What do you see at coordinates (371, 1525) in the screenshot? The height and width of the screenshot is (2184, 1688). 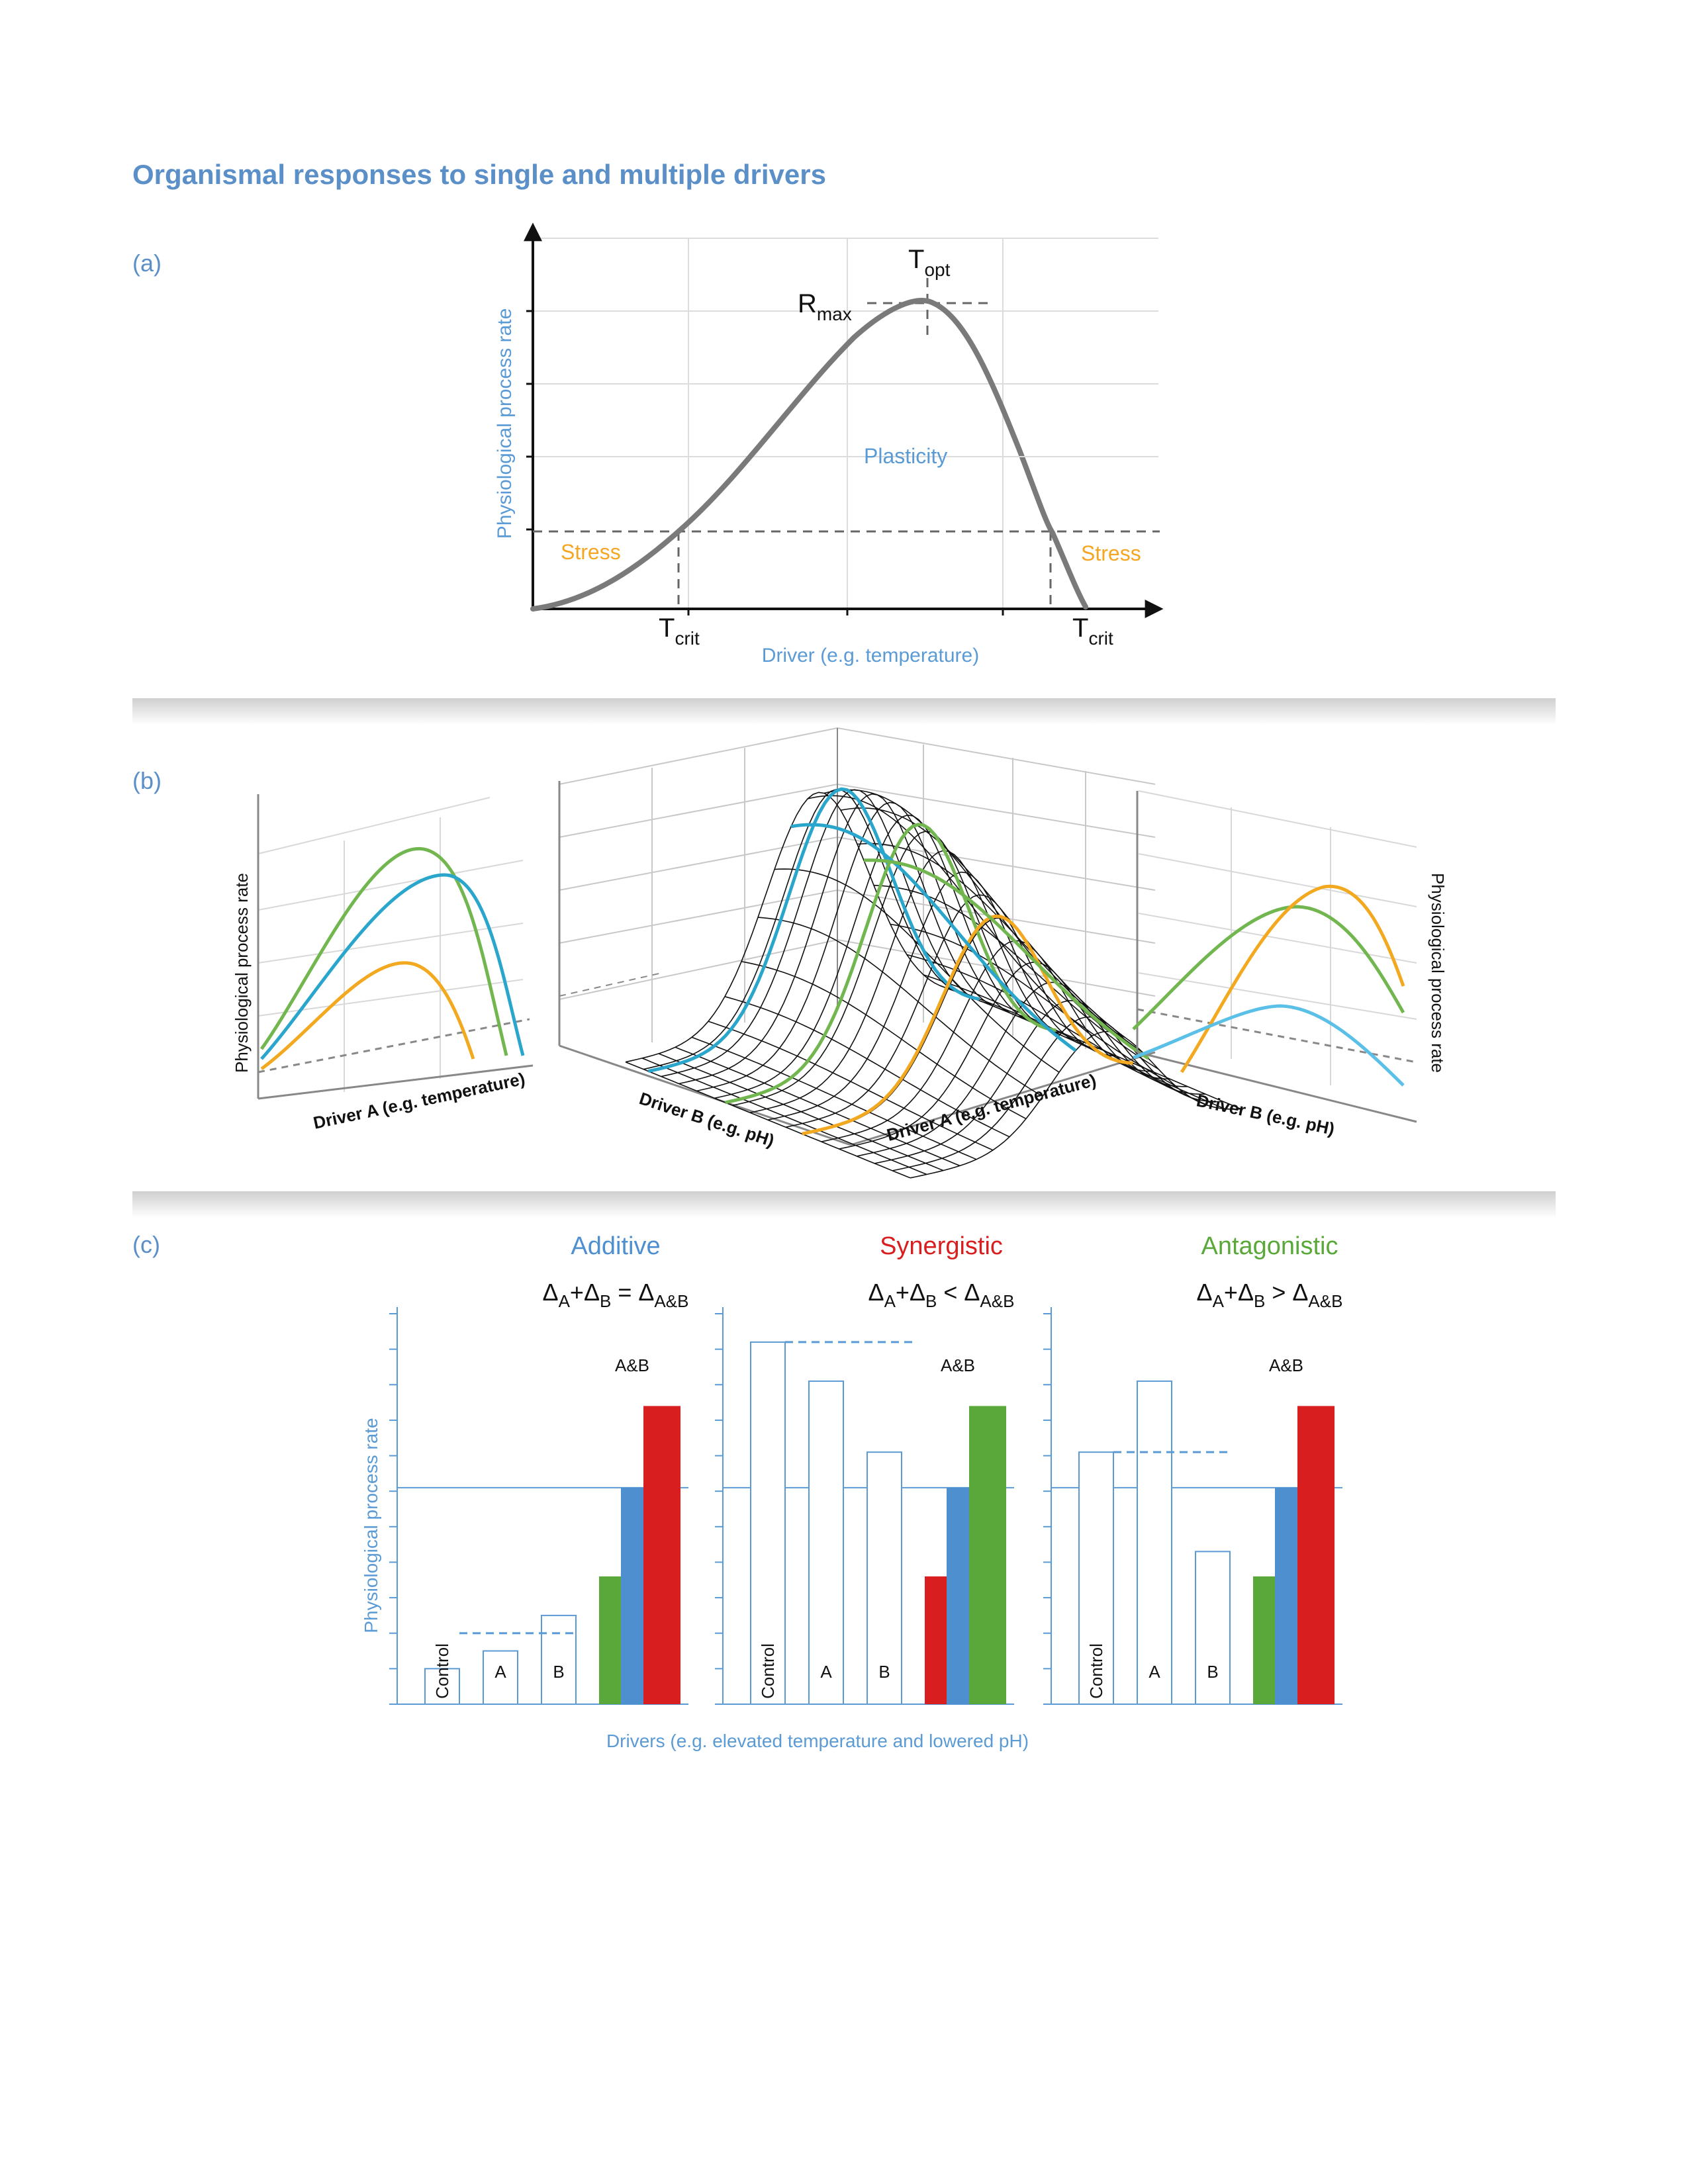 I see `panel-c-ylabel: Physiological process rate` at bounding box center [371, 1525].